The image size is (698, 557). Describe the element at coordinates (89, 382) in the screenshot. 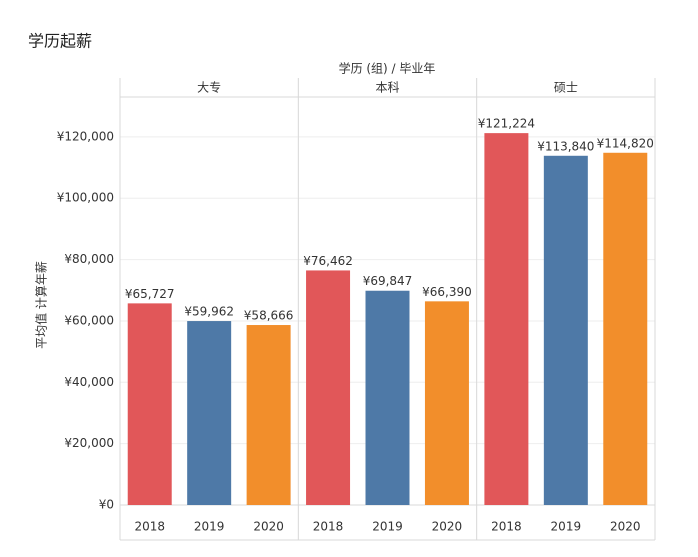

I see `y-tick-label: ¥40,000` at that location.